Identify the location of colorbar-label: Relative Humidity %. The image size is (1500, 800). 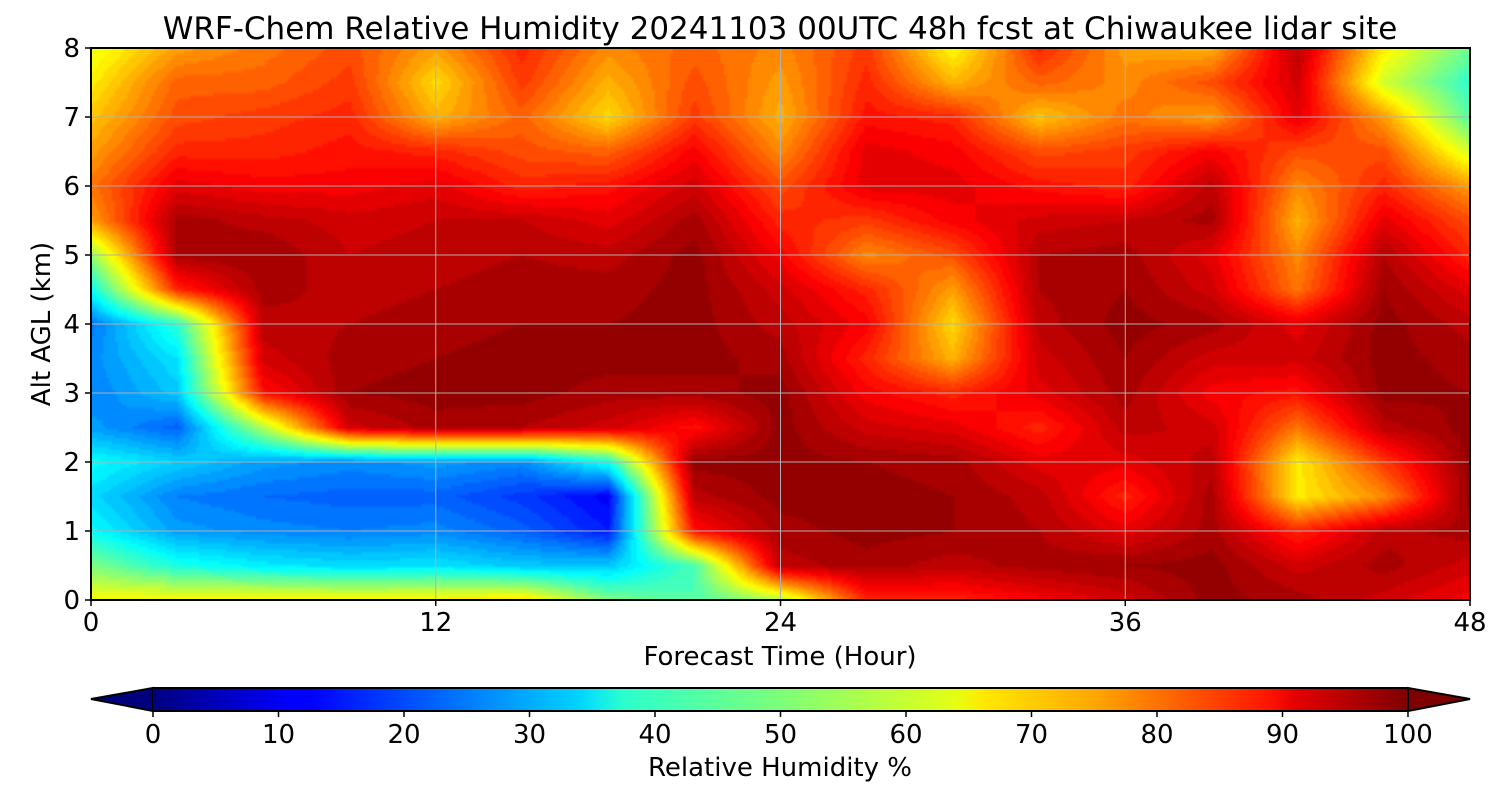
(780, 768).